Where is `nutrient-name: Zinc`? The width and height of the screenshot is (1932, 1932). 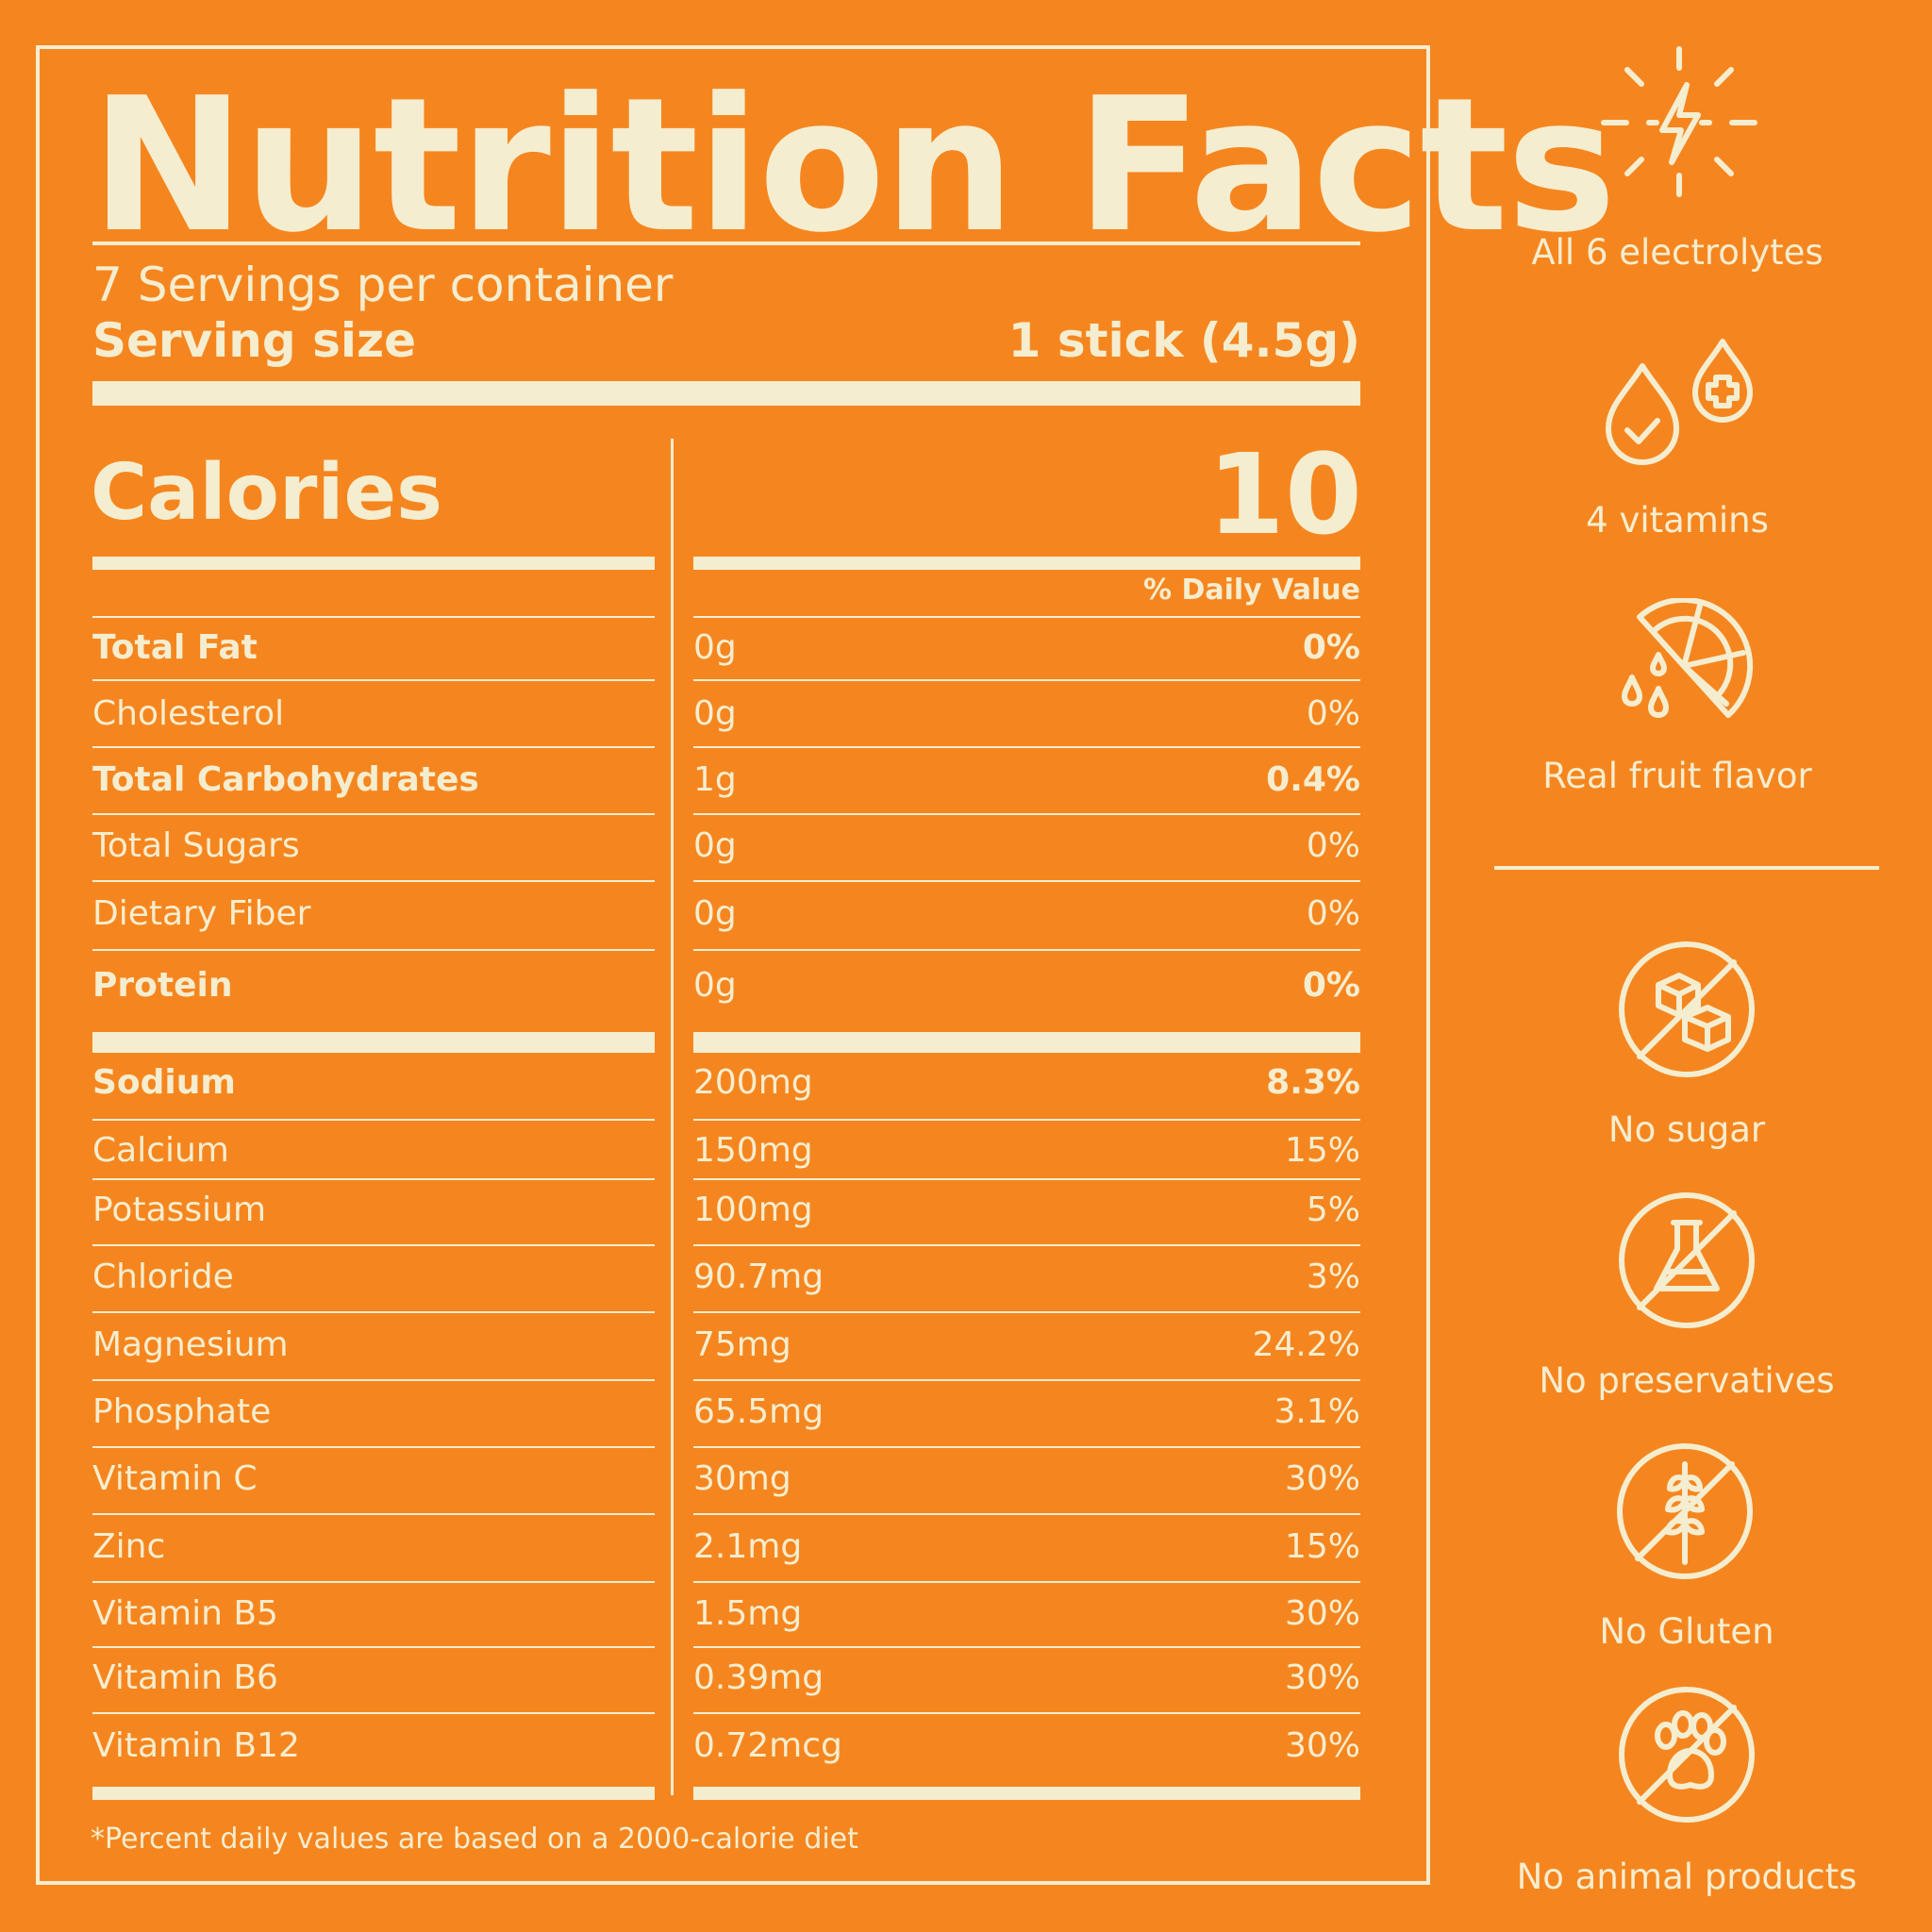 nutrient-name: Zinc is located at coordinates (129, 1547).